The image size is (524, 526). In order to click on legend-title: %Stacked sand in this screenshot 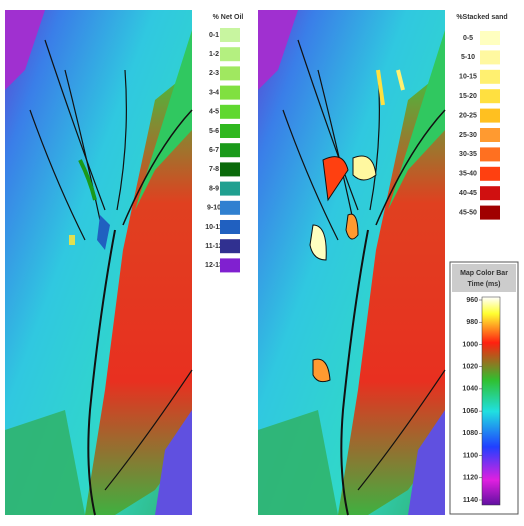, I will do `click(481, 17)`.